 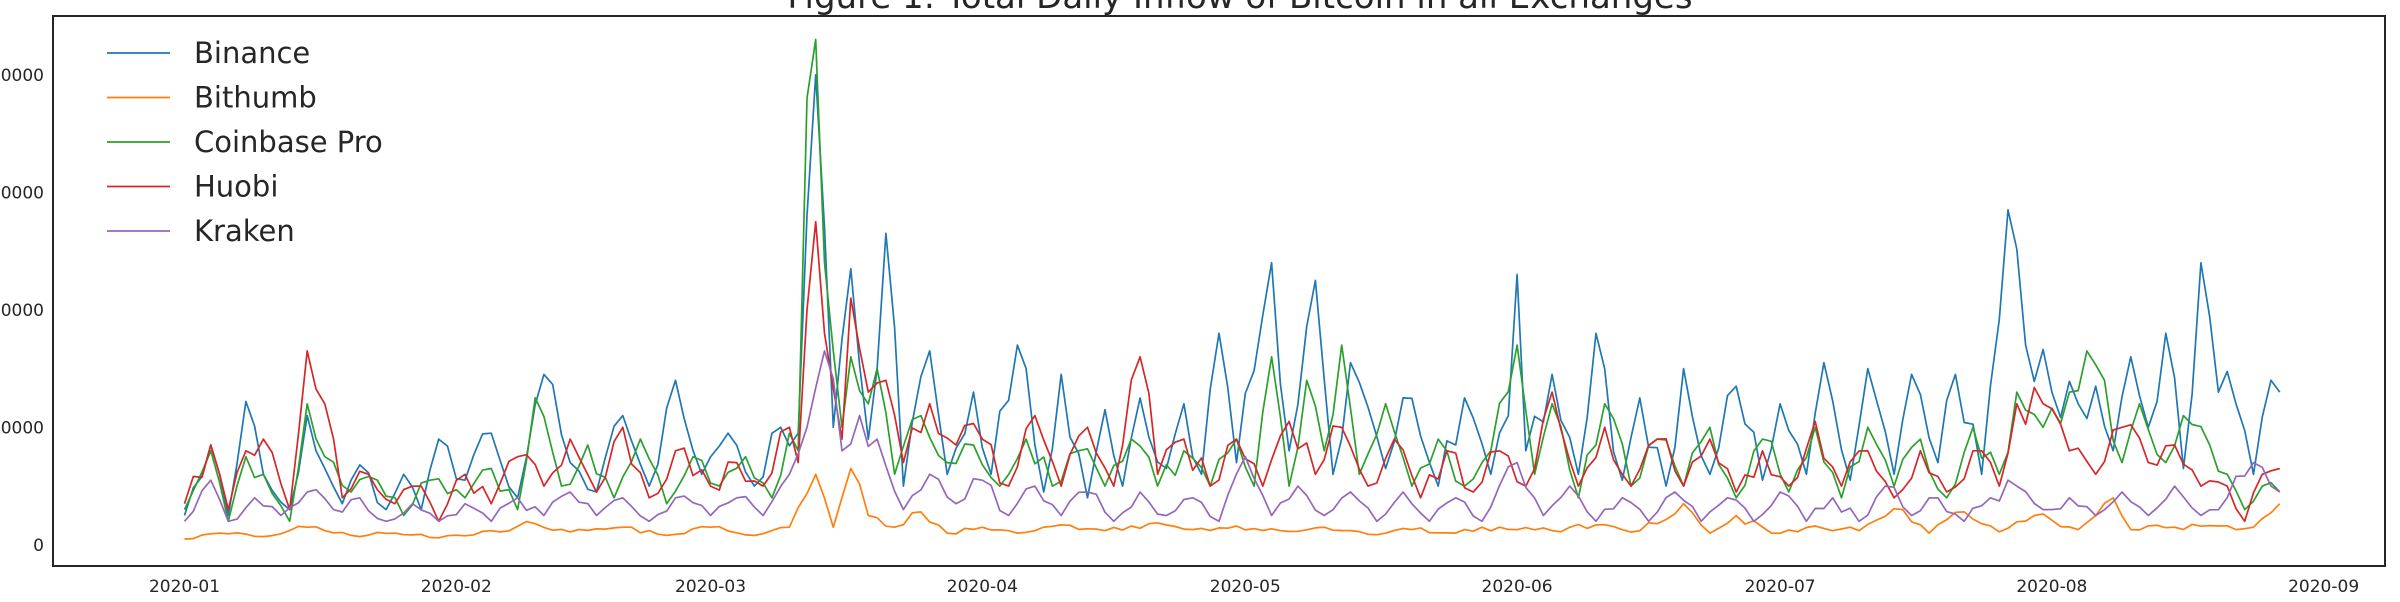 I want to click on y-tick-label: 0, so click(x=38, y=546).